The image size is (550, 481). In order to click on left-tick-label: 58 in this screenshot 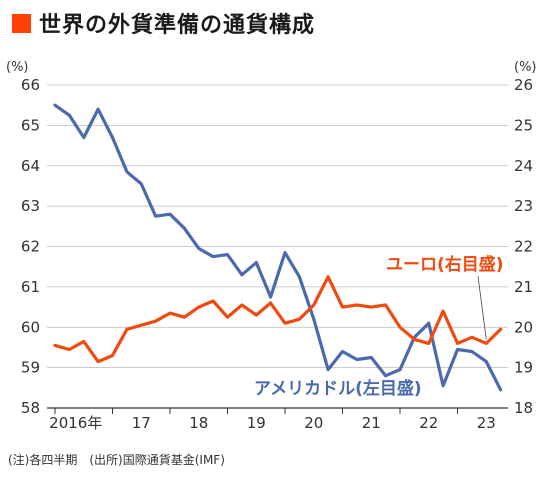, I will do `click(30, 408)`.